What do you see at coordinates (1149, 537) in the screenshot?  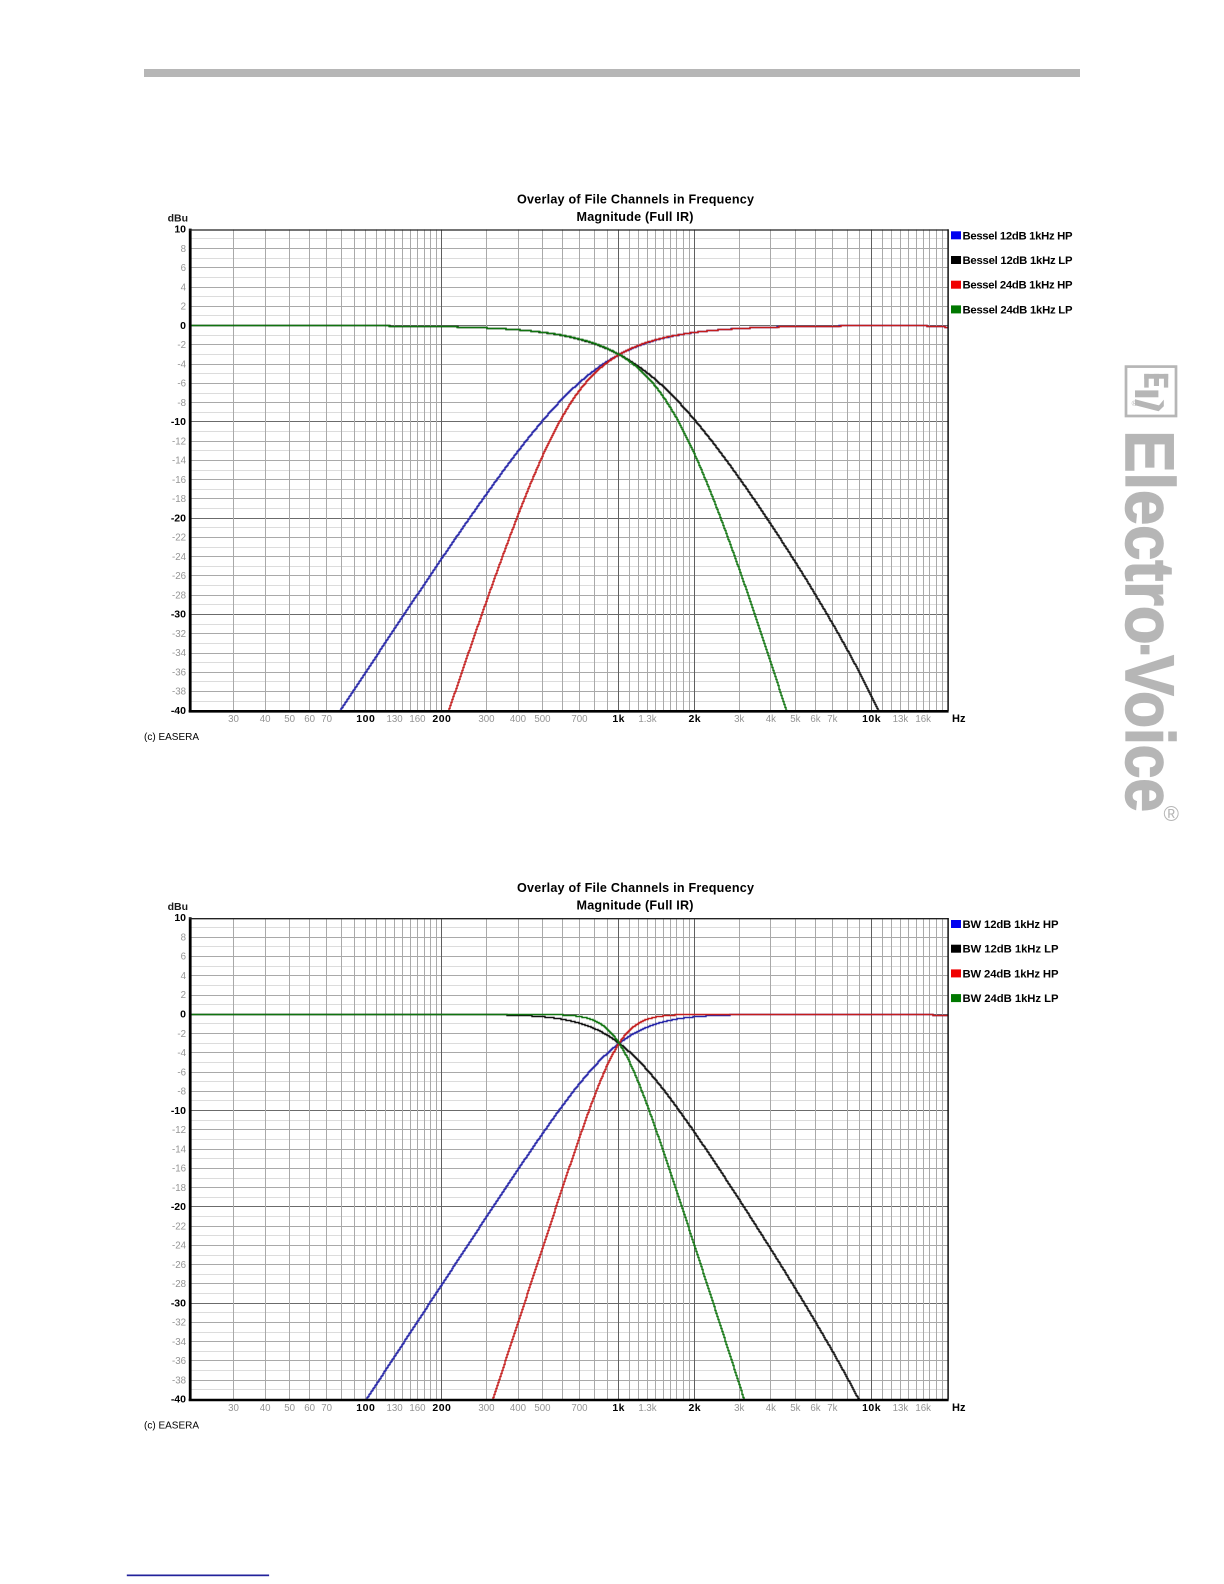 I see `svg-text: Electro` at bounding box center [1149, 537].